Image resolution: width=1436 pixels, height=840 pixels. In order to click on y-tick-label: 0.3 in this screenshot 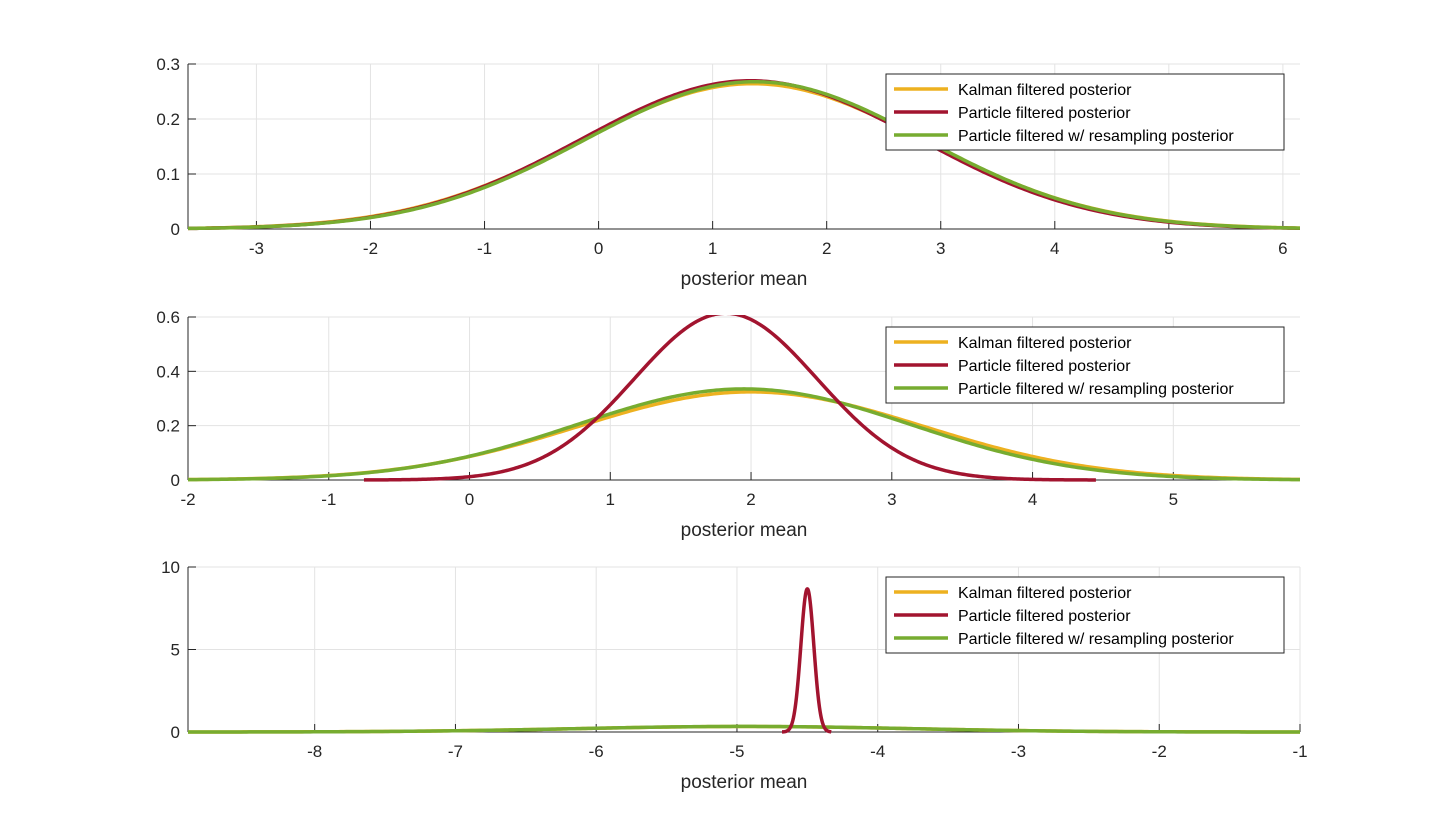, I will do `click(168, 64)`.